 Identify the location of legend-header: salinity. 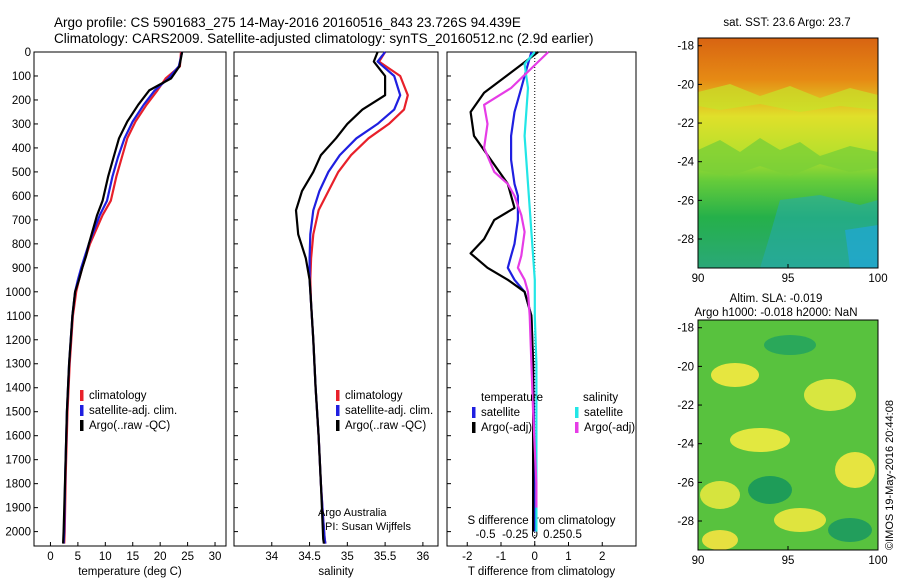
(600, 398).